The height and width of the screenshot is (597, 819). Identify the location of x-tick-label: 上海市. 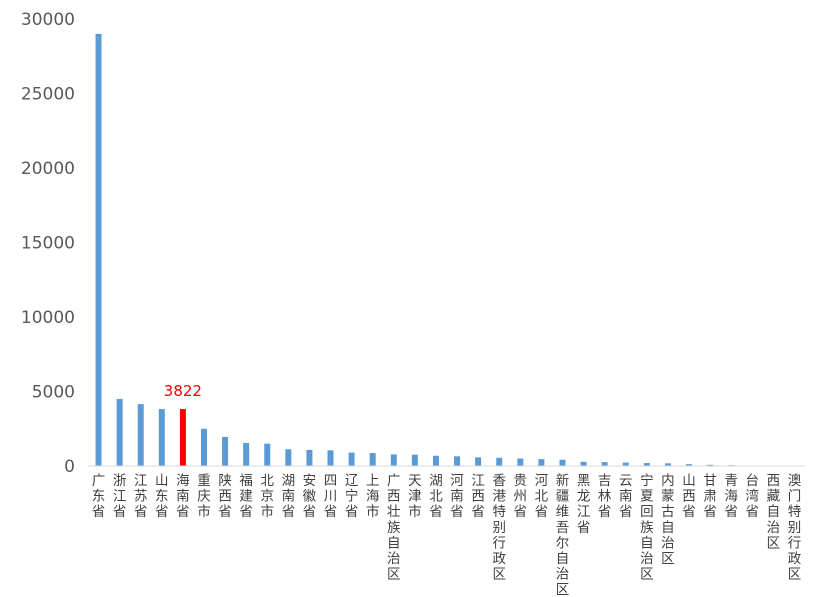
(373, 496).